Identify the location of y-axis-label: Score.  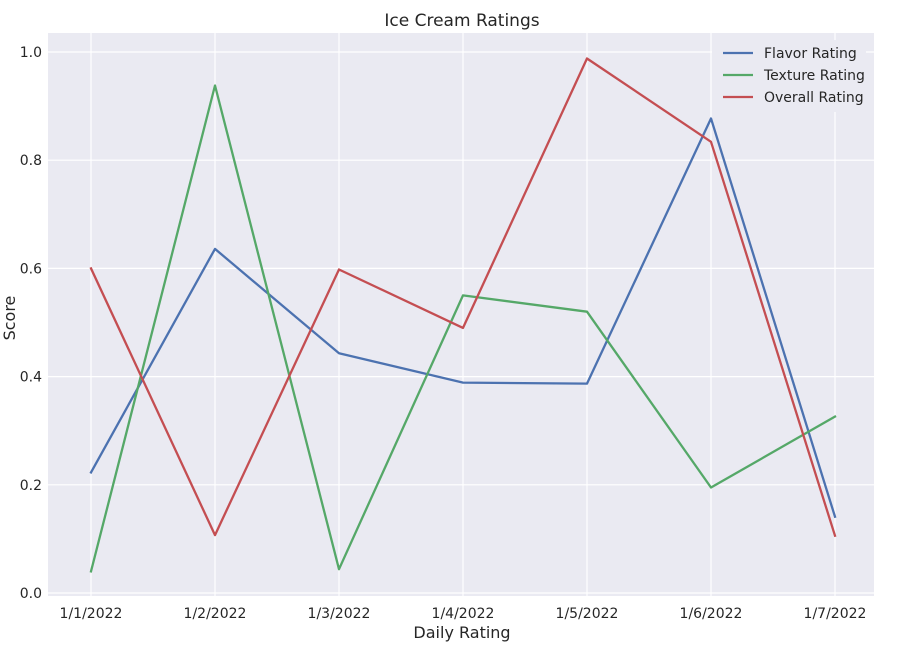
(9, 318).